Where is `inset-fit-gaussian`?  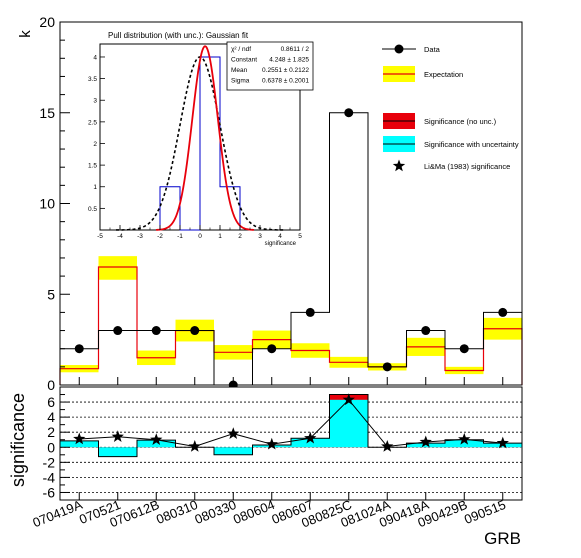 inset-fit-gaussian is located at coordinates (205, 138).